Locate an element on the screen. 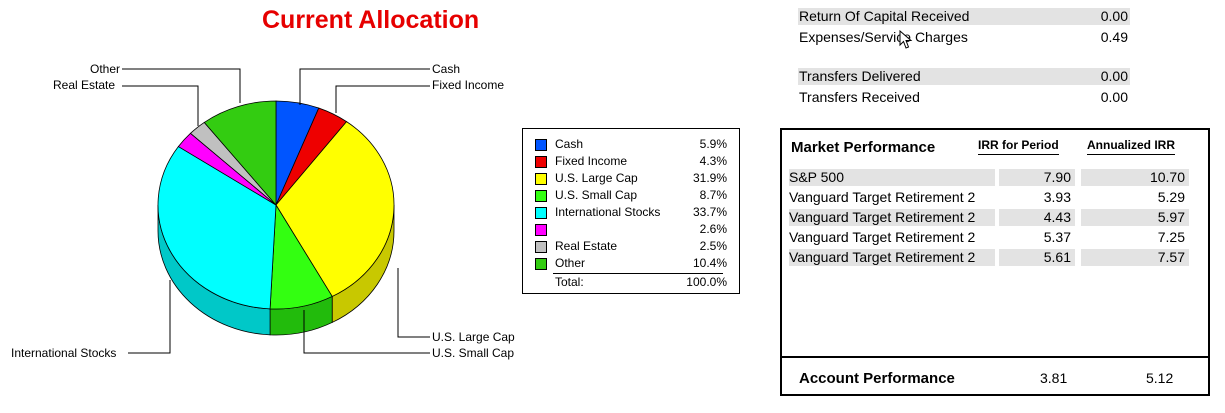 The width and height of the screenshot is (1225, 413). leader-line-us-large-cap is located at coordinates (413, 303).